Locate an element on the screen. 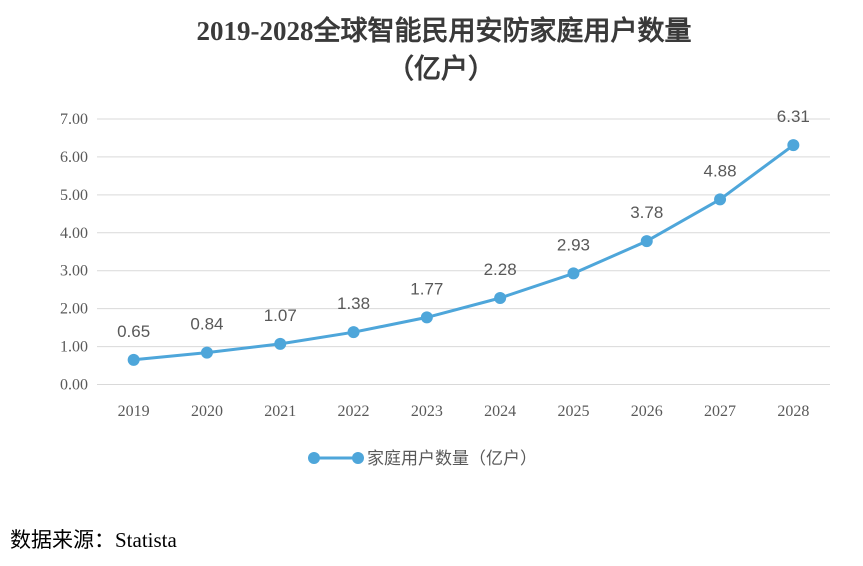  y-tick-label: 6.00 is located at coordinates (74, 157).